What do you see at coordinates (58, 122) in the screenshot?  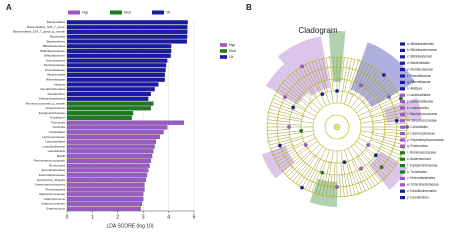 I see `bar-label: Firmicutes` at bounding box center [58, 122].